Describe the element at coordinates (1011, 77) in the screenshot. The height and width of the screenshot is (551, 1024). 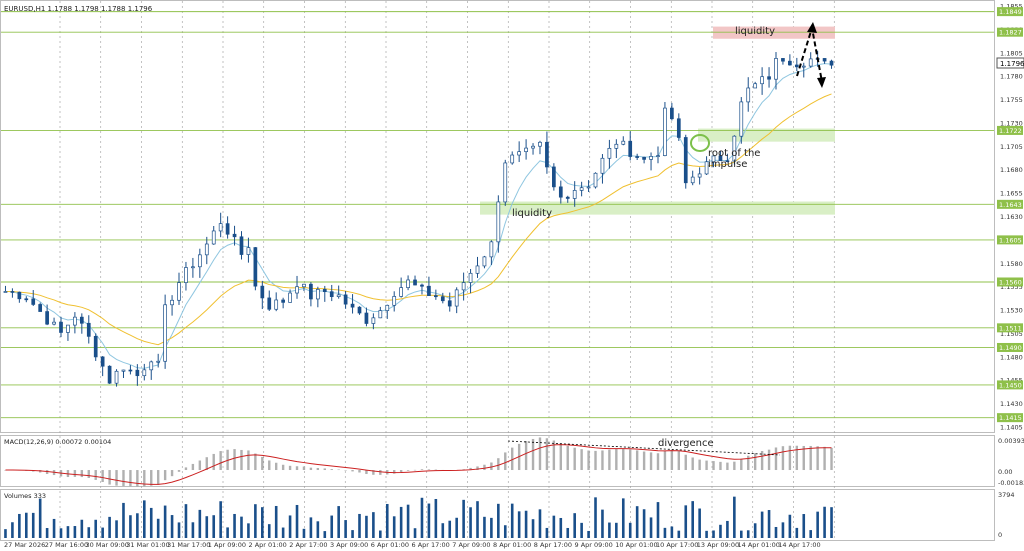
I see `price-tick-label: 1.1780` at that location.